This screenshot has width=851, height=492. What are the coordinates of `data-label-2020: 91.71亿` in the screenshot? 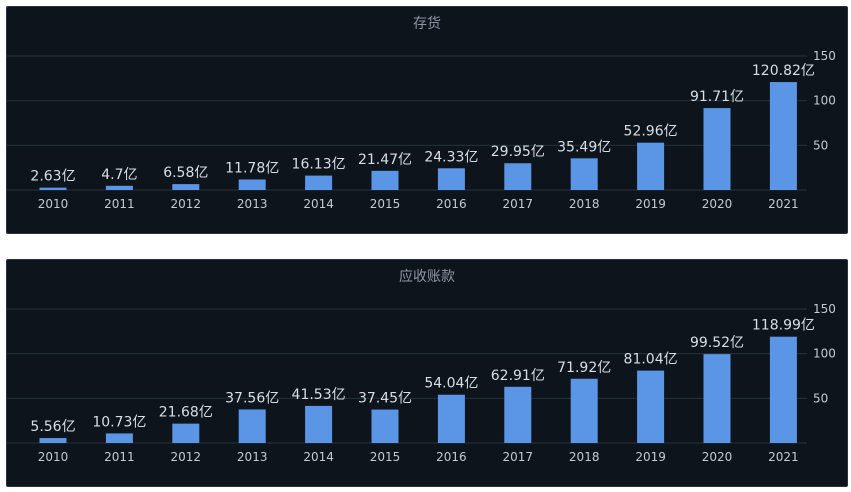 It's located at (717, 97).